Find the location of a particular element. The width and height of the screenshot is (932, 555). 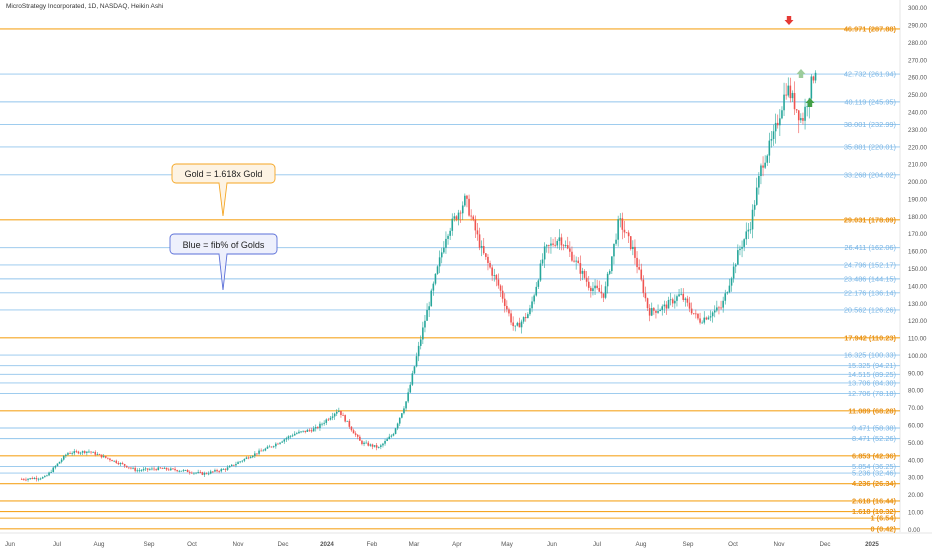

blue-level-label: 38.001 (232.99) is located at coordinates (870, 124).